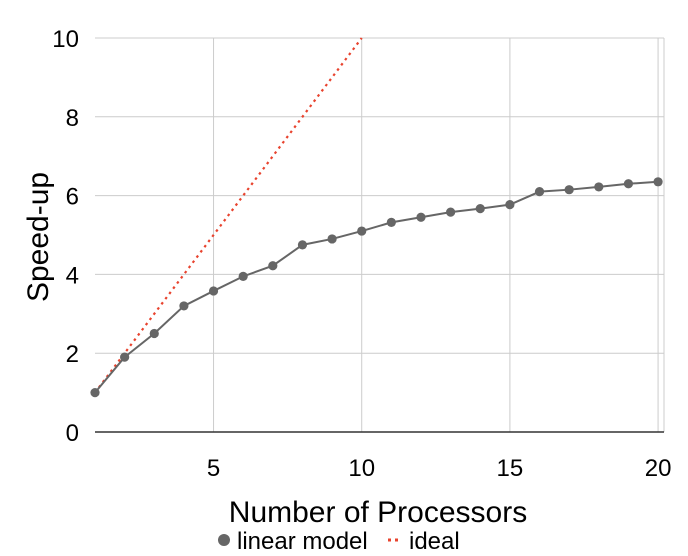  Describe the element at coordinates (302, 541) in the screenshot. I see `legend-label-linear-model: linear model` at that location.